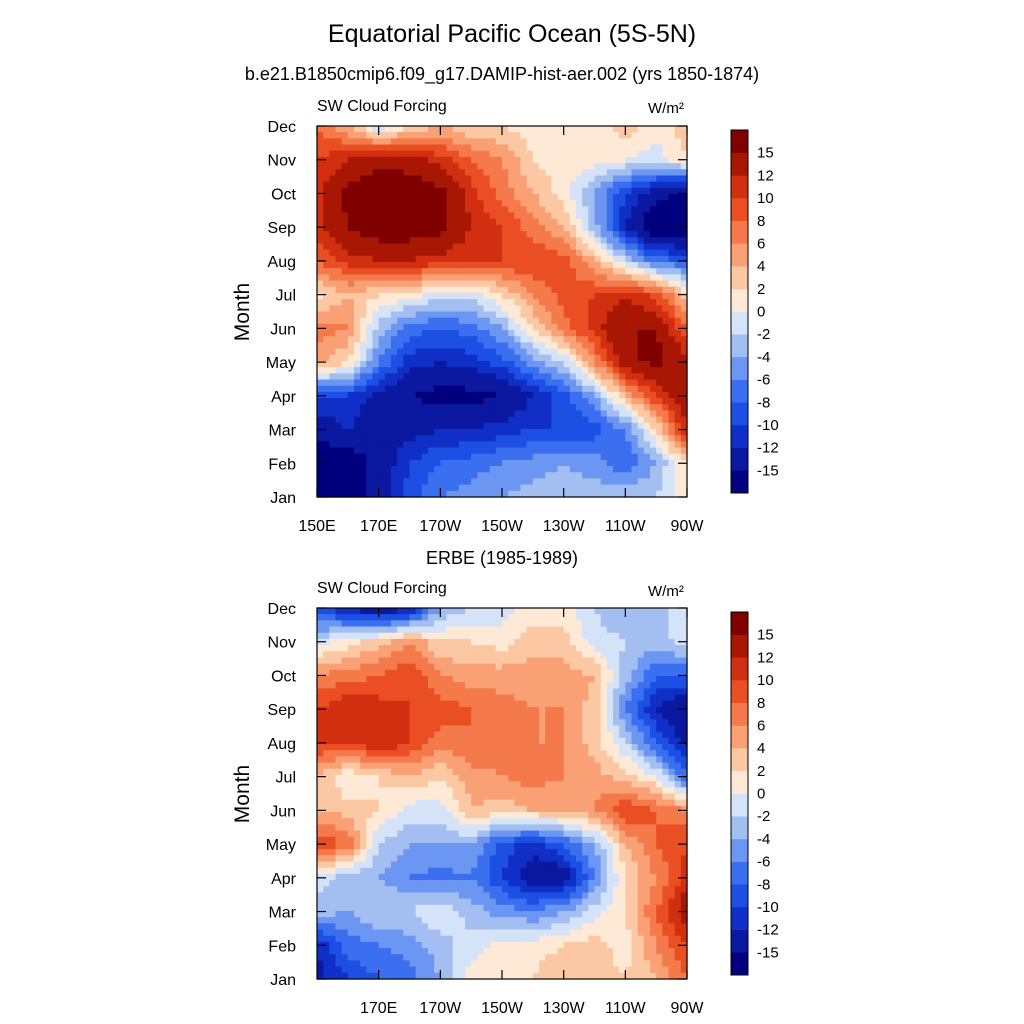 Image resolution: width=1024 pixels, height=1024 pixels. Describe the element at coordinates (286, 296) in the screenshot. I see `model-y-tick-label: Jul` at that location.